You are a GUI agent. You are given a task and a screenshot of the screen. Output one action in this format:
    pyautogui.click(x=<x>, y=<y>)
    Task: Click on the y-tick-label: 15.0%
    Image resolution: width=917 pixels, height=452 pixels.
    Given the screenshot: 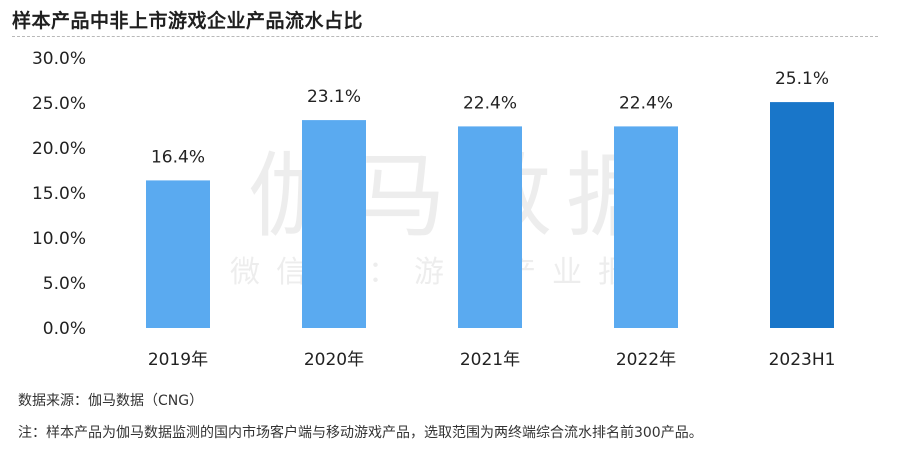 What is the action you would take?
    pyautogui.click(x=59, y=194)
    